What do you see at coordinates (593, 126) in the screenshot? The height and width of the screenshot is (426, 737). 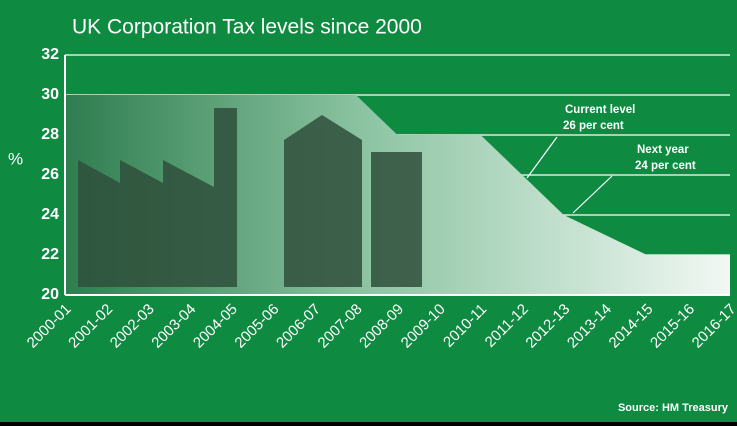 I see `annotation: 26 per cent` at bounding box center [593, 126].